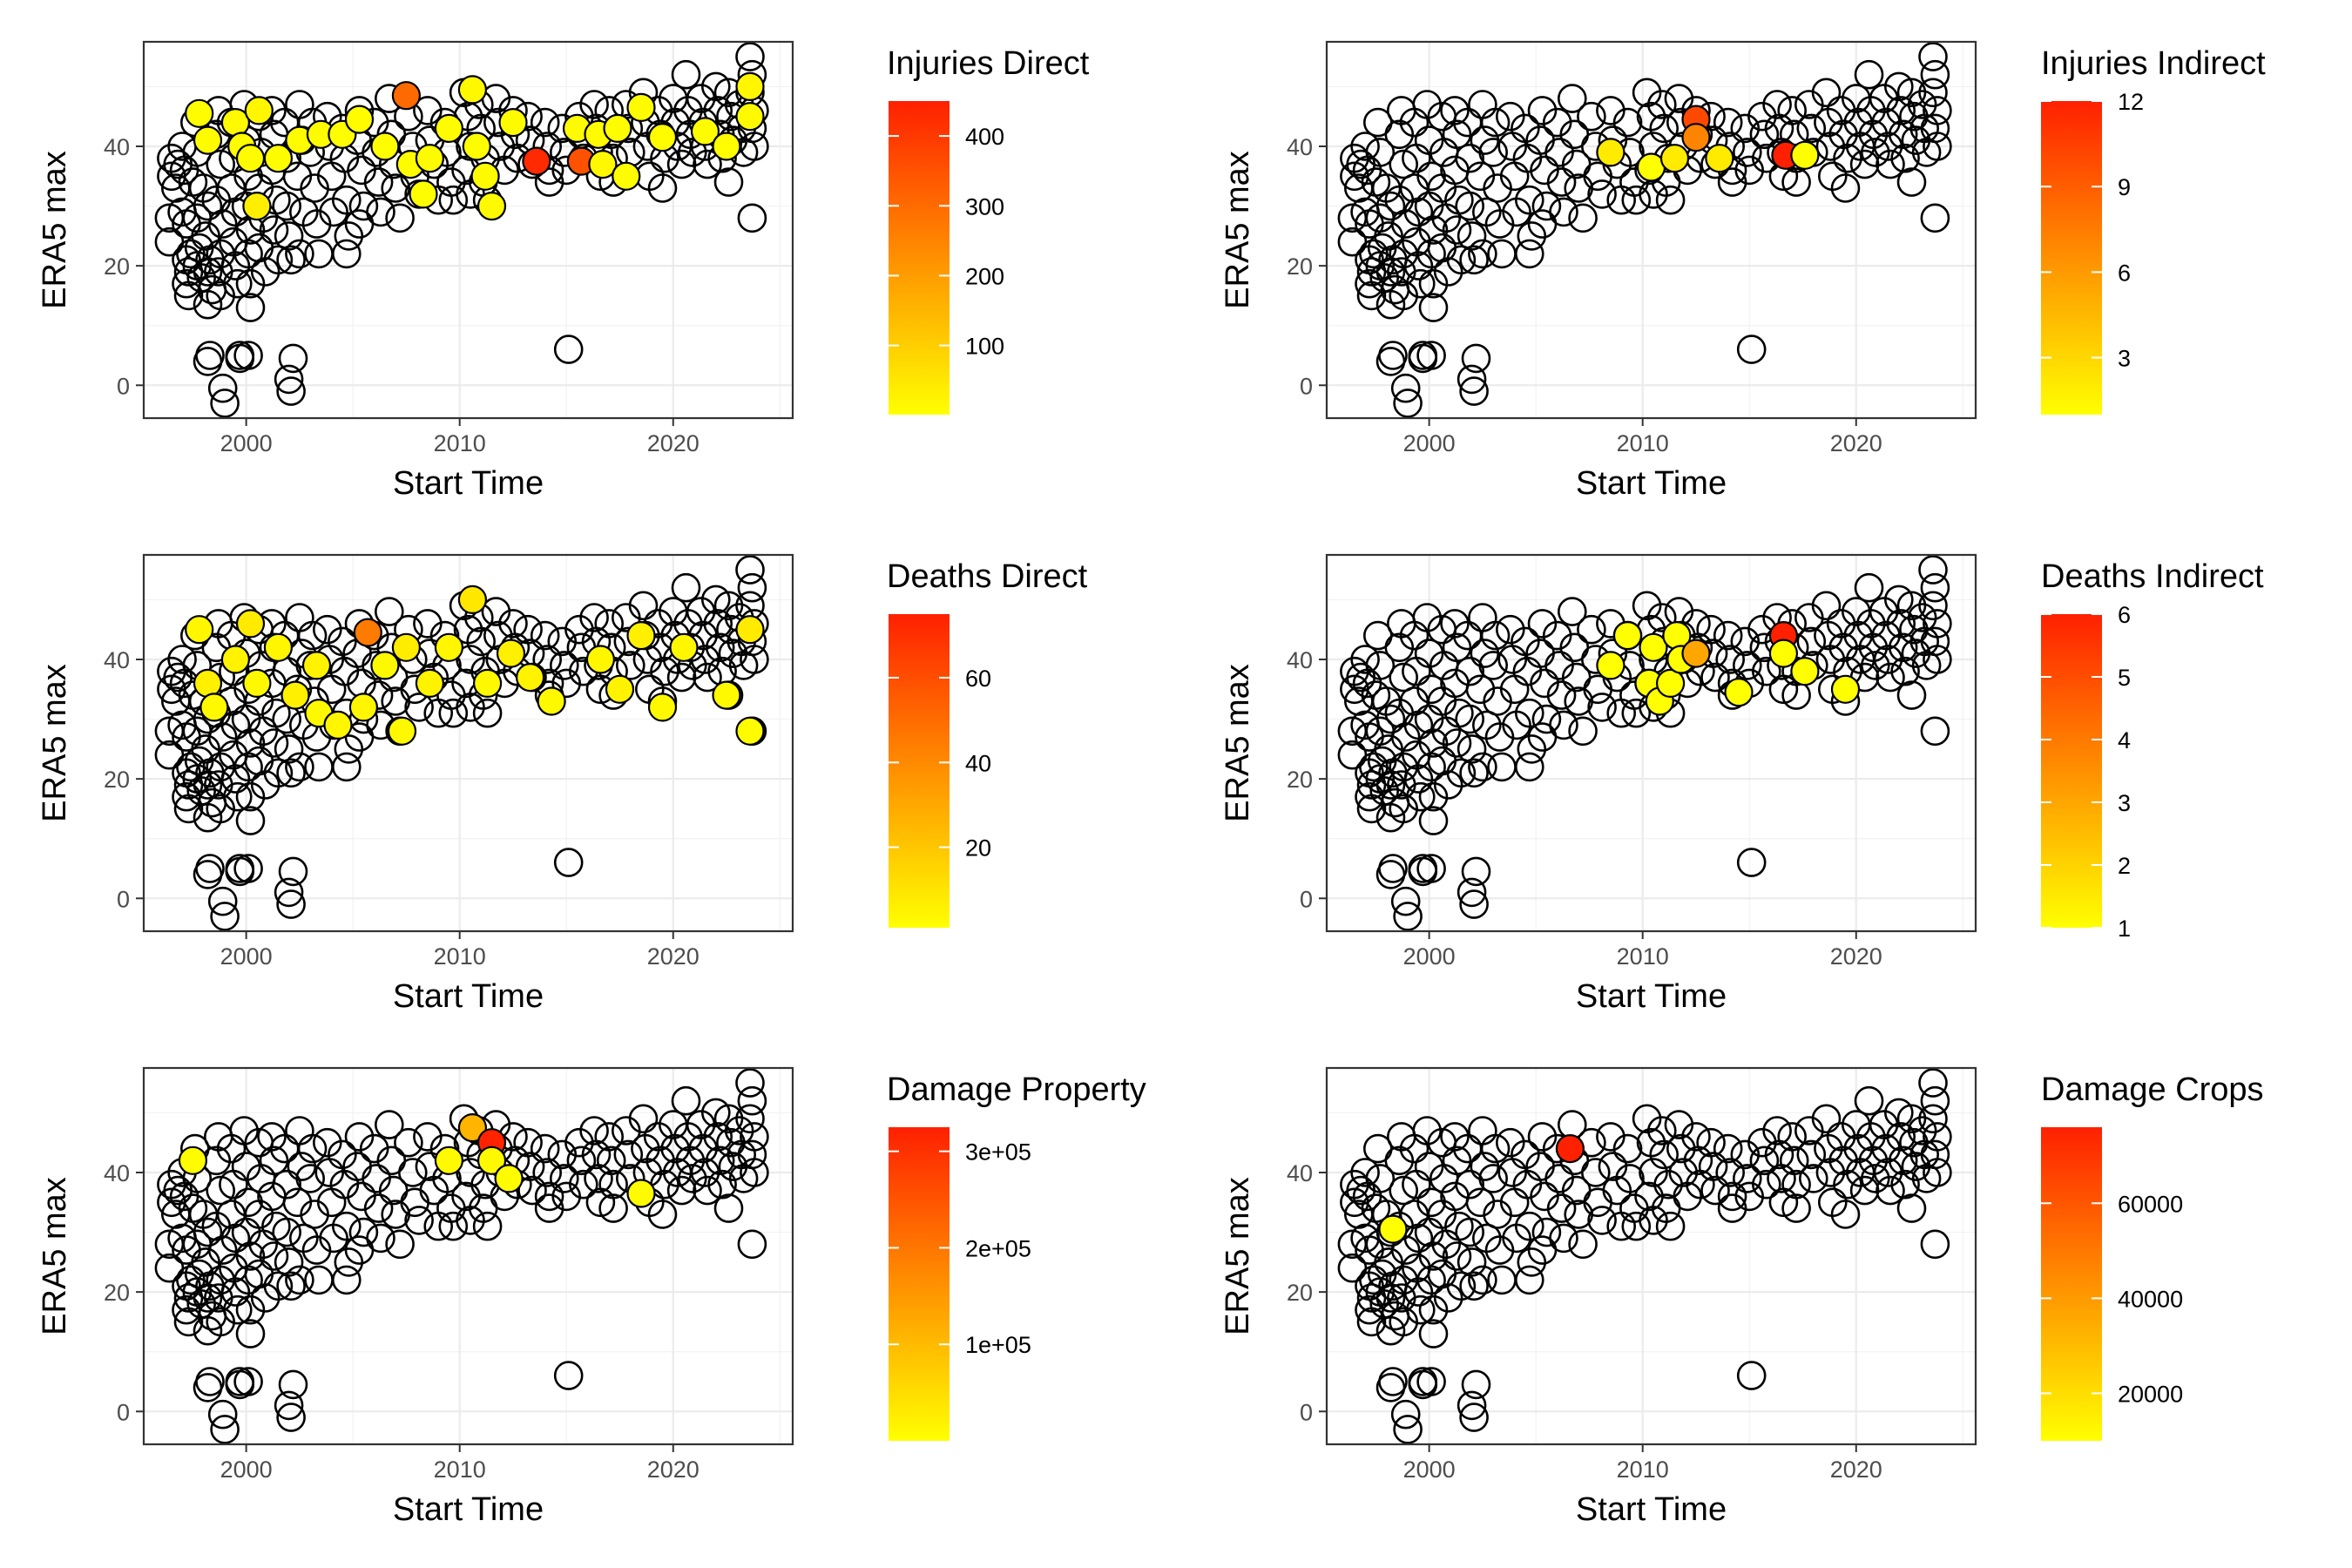  Describe the element at coordinates (1651, 1256) in the screenshot. I see `panel-border` at that location.